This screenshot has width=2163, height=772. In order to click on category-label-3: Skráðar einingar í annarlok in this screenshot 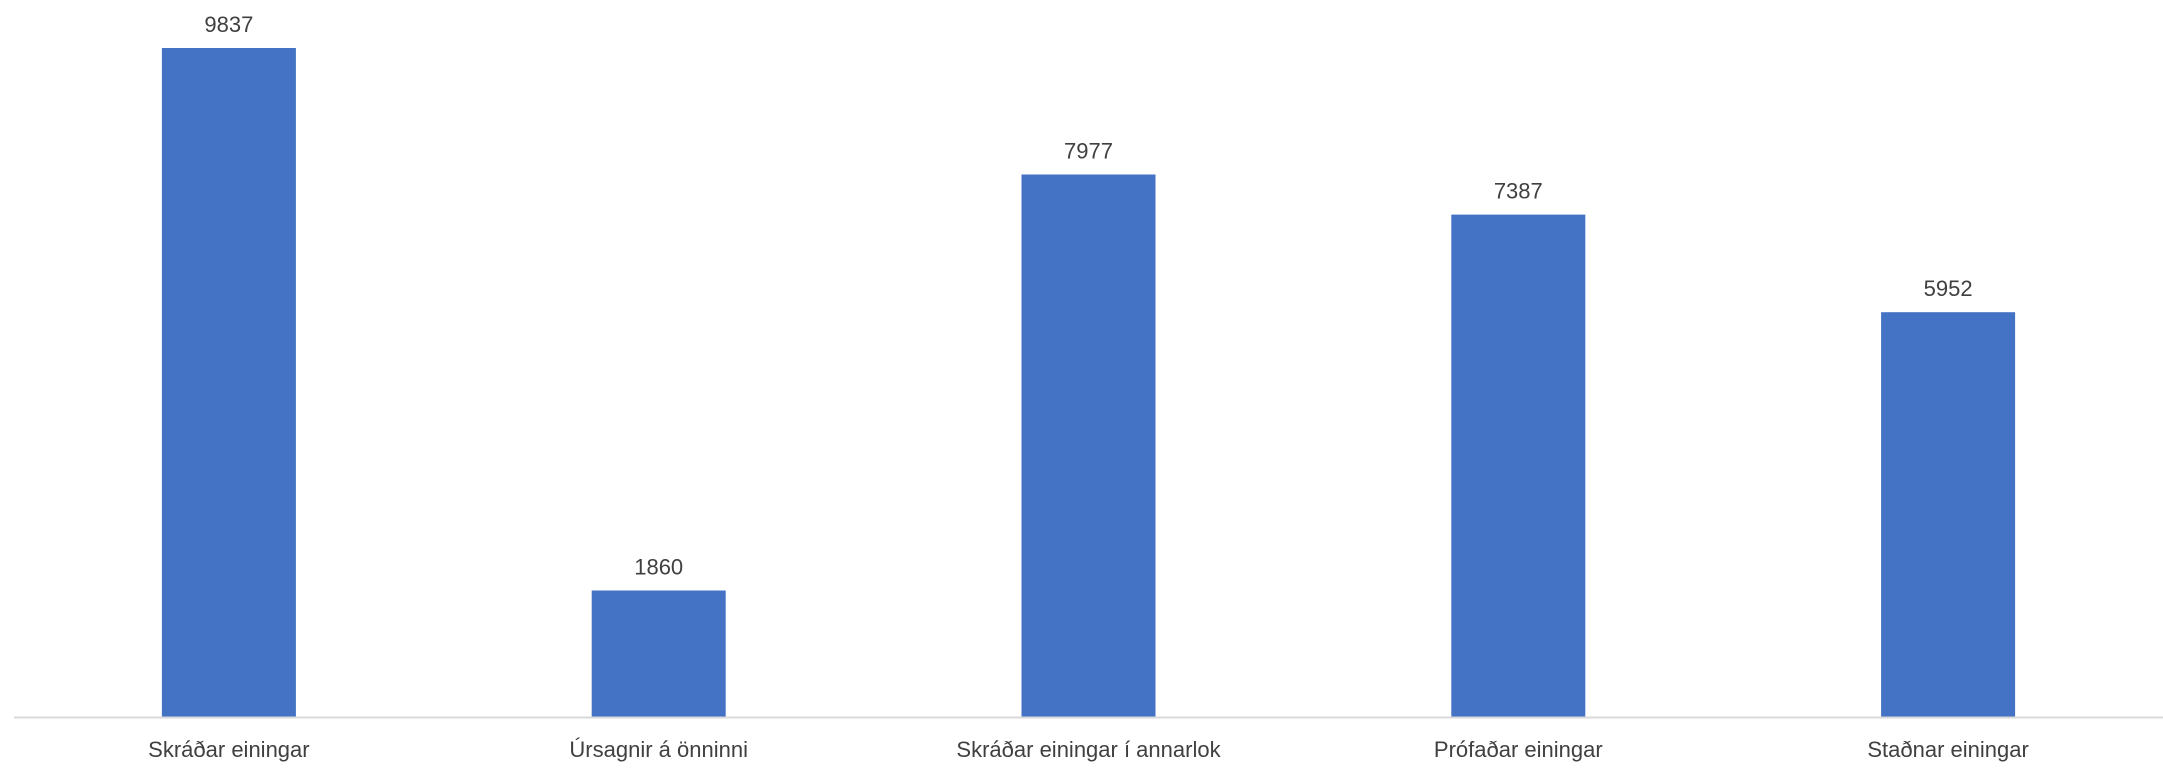, I will do `click(1088, 749)`.